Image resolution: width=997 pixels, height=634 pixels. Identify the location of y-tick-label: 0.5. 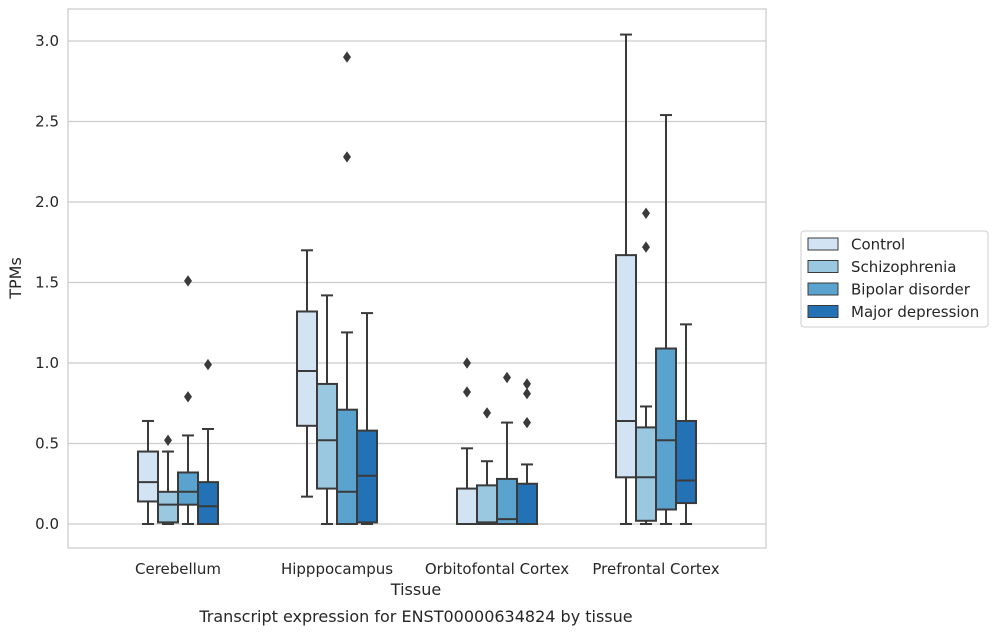
(47, 444).